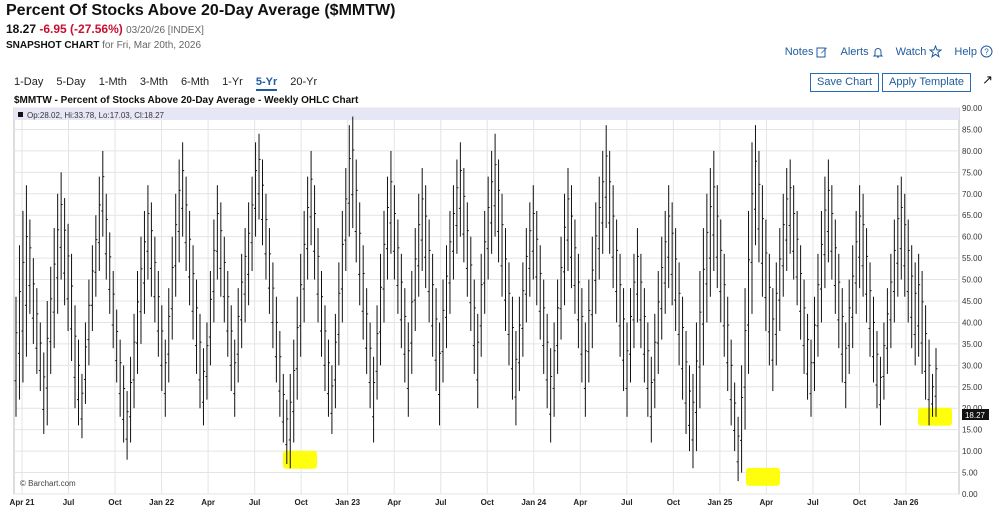 The height and width of the screenshot is (524, 999). Describe the element at coordinates (822, 52) in the screenshot. I see `edit-icon` at that location.